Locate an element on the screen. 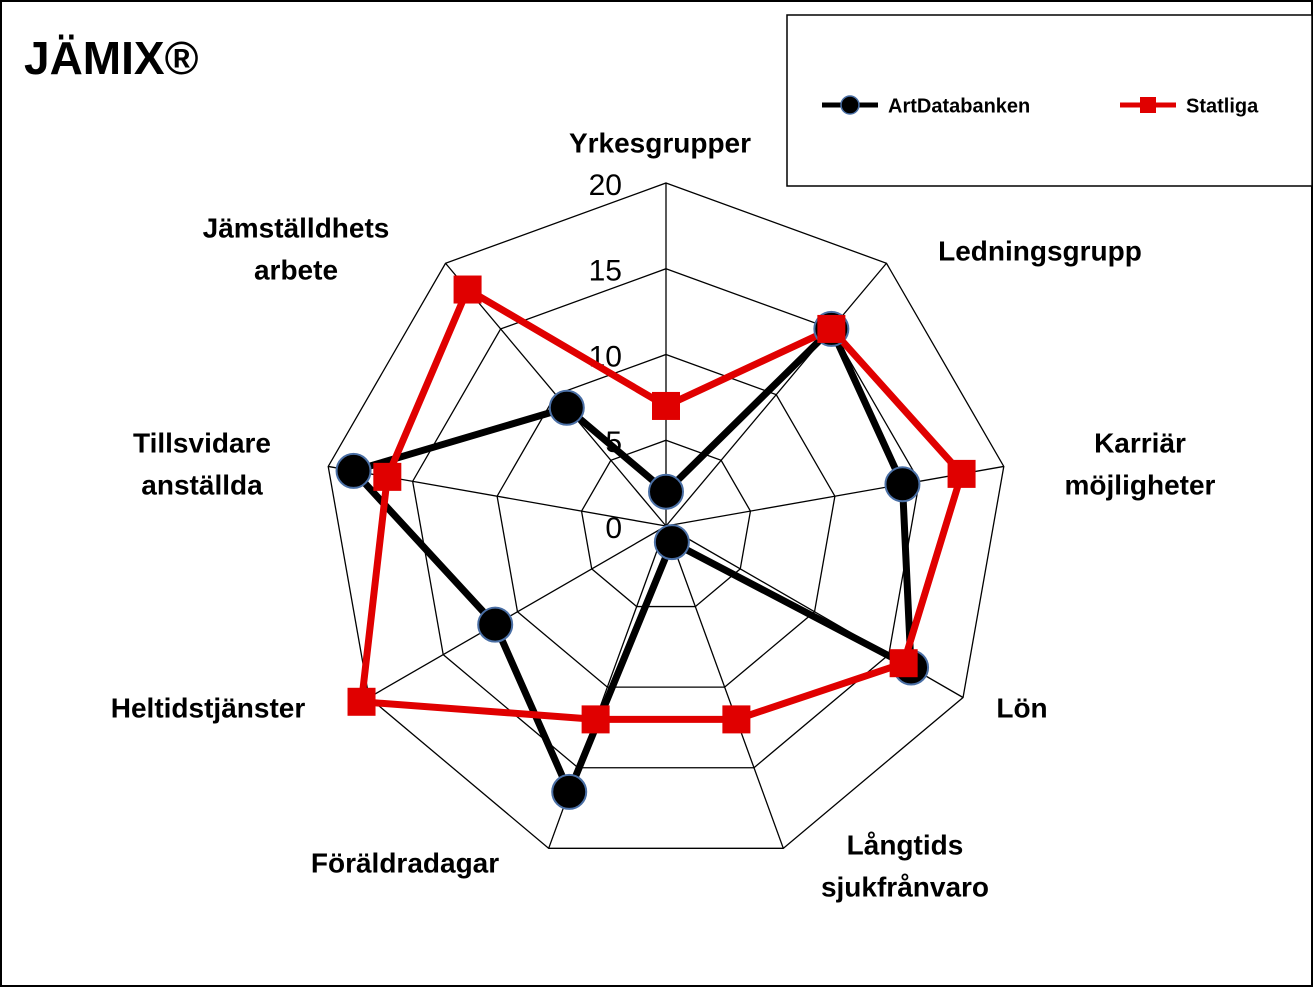 The image size is (1313, 987). category-label: Karriär is located at coordinates (1140, 442).